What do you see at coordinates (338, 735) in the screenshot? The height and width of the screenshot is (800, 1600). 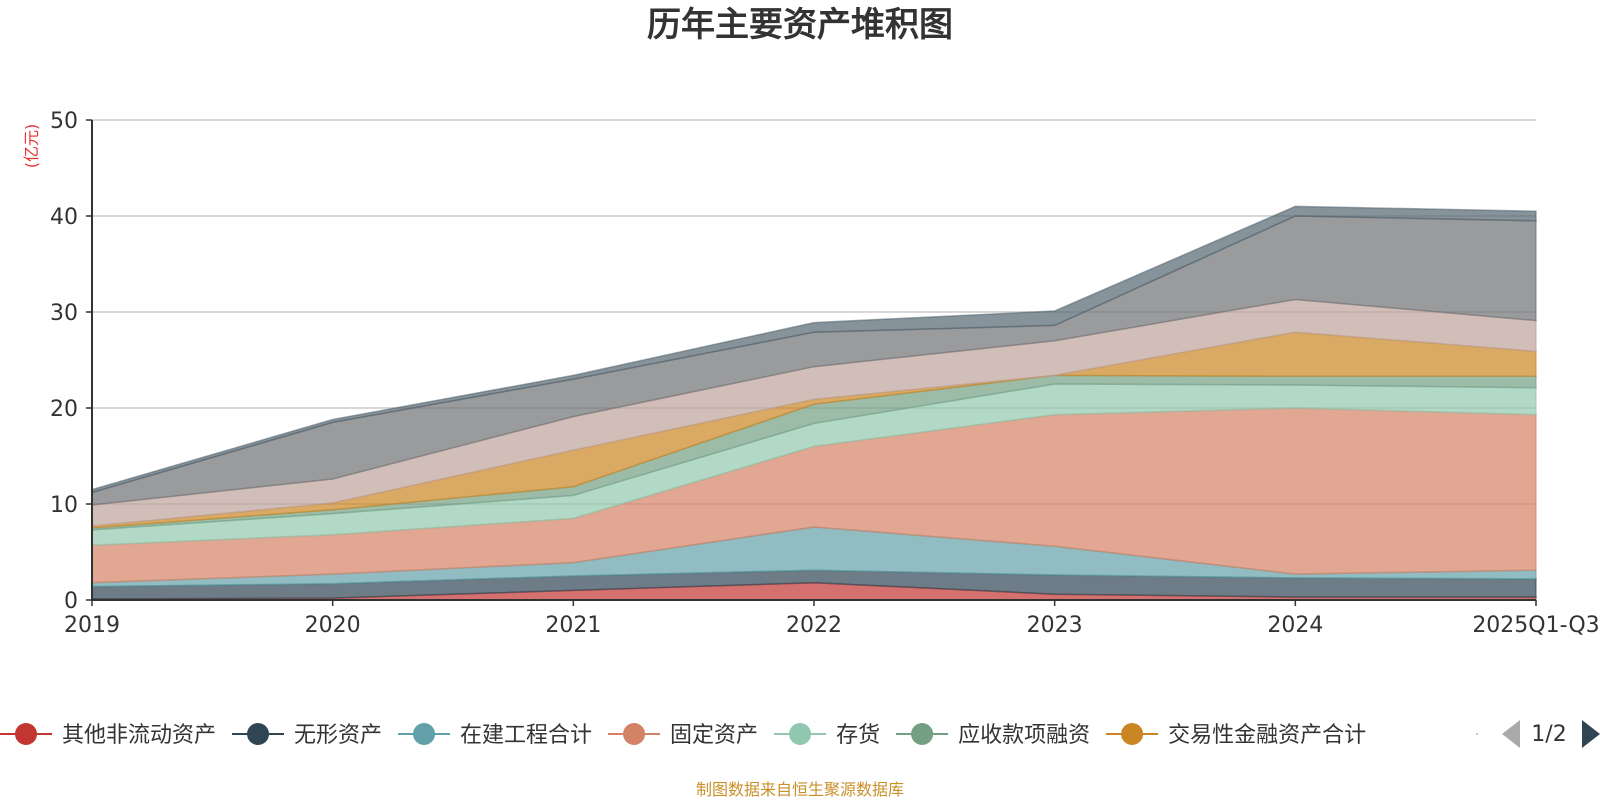 I see `legend-label: 无形资产` at bounding box center [338, 735].